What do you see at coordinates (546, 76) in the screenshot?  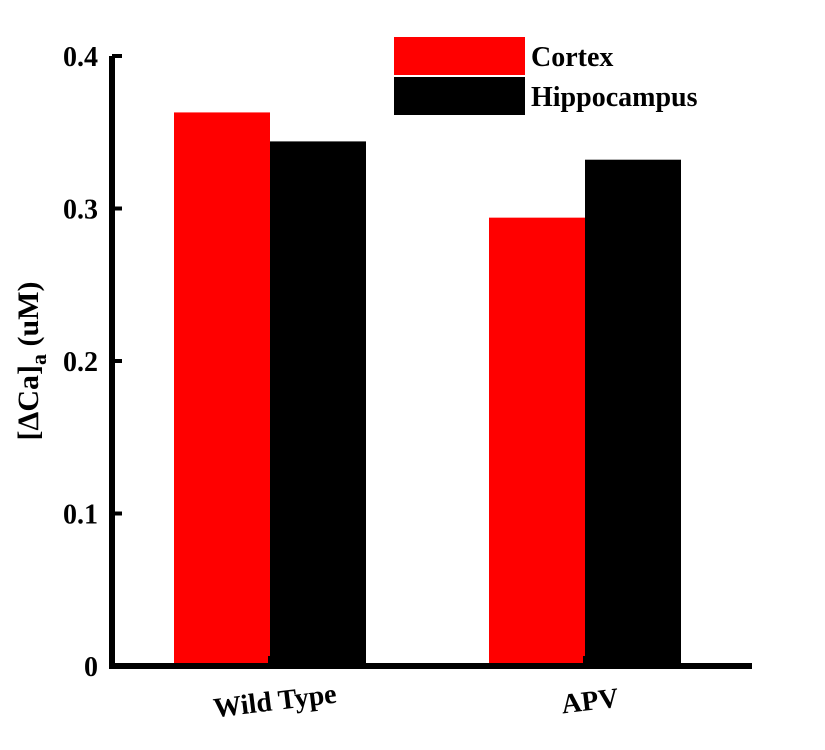 I see `legend: Cortex Hippocampus` at bounding box center [546, 76].